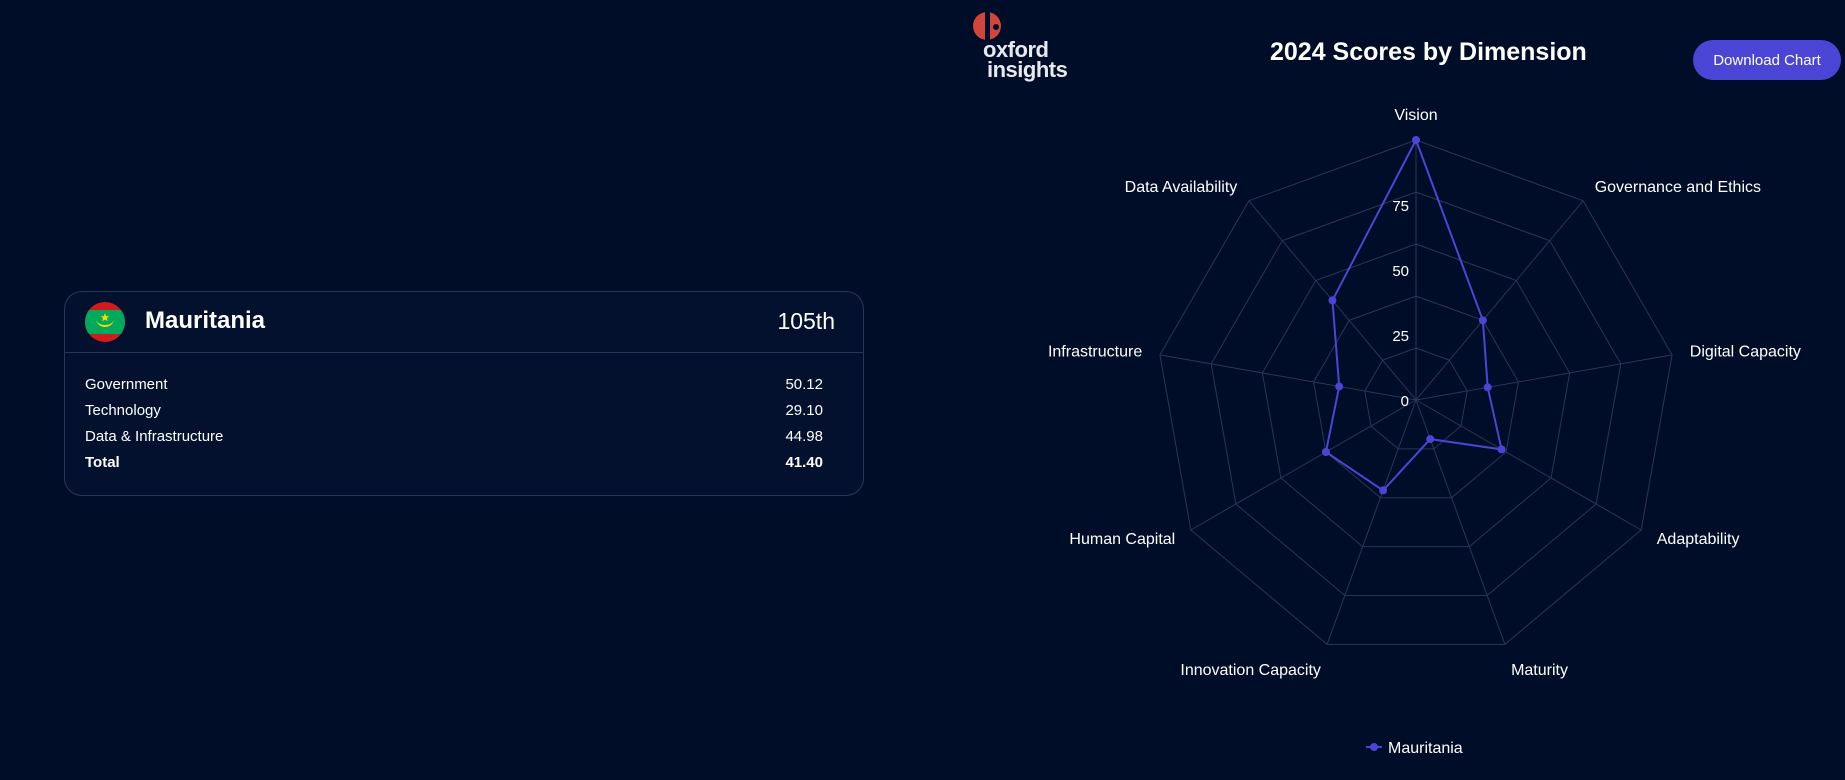 The width and height of the screenshot is (1845, 780). I want to click on card-header: Mauritania 105th, so click(464, 322).